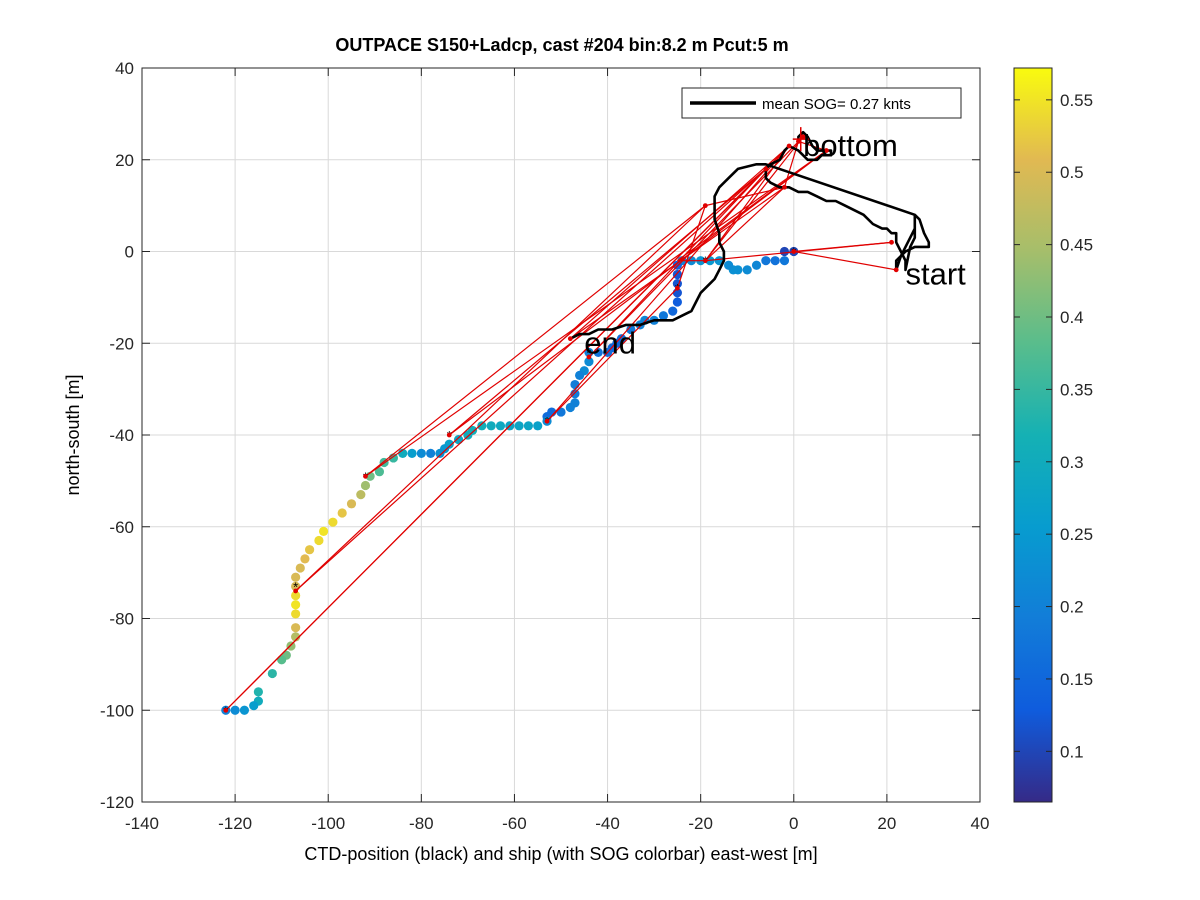 This screenshot has width=1200, height=900. What do you see at coordinates (117, 710) in the screenshot?
I see `y-tick-label: -100` at bounding box center [117, 710].